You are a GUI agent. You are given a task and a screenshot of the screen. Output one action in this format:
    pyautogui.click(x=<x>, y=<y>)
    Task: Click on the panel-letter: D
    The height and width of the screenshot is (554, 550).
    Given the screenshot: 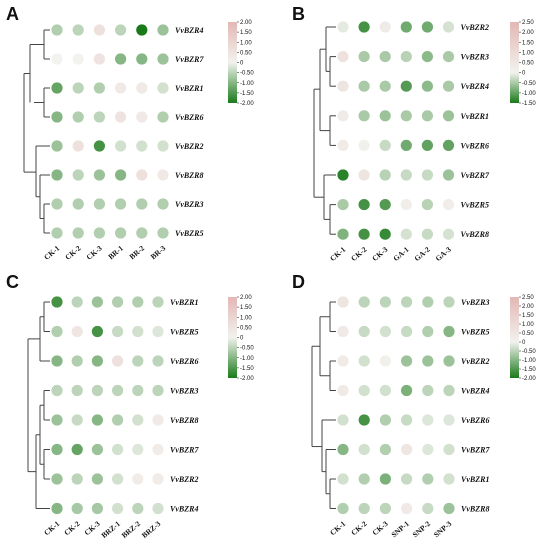 What is the action you would take?
    pyautogui.click(x=298, y=282)
    